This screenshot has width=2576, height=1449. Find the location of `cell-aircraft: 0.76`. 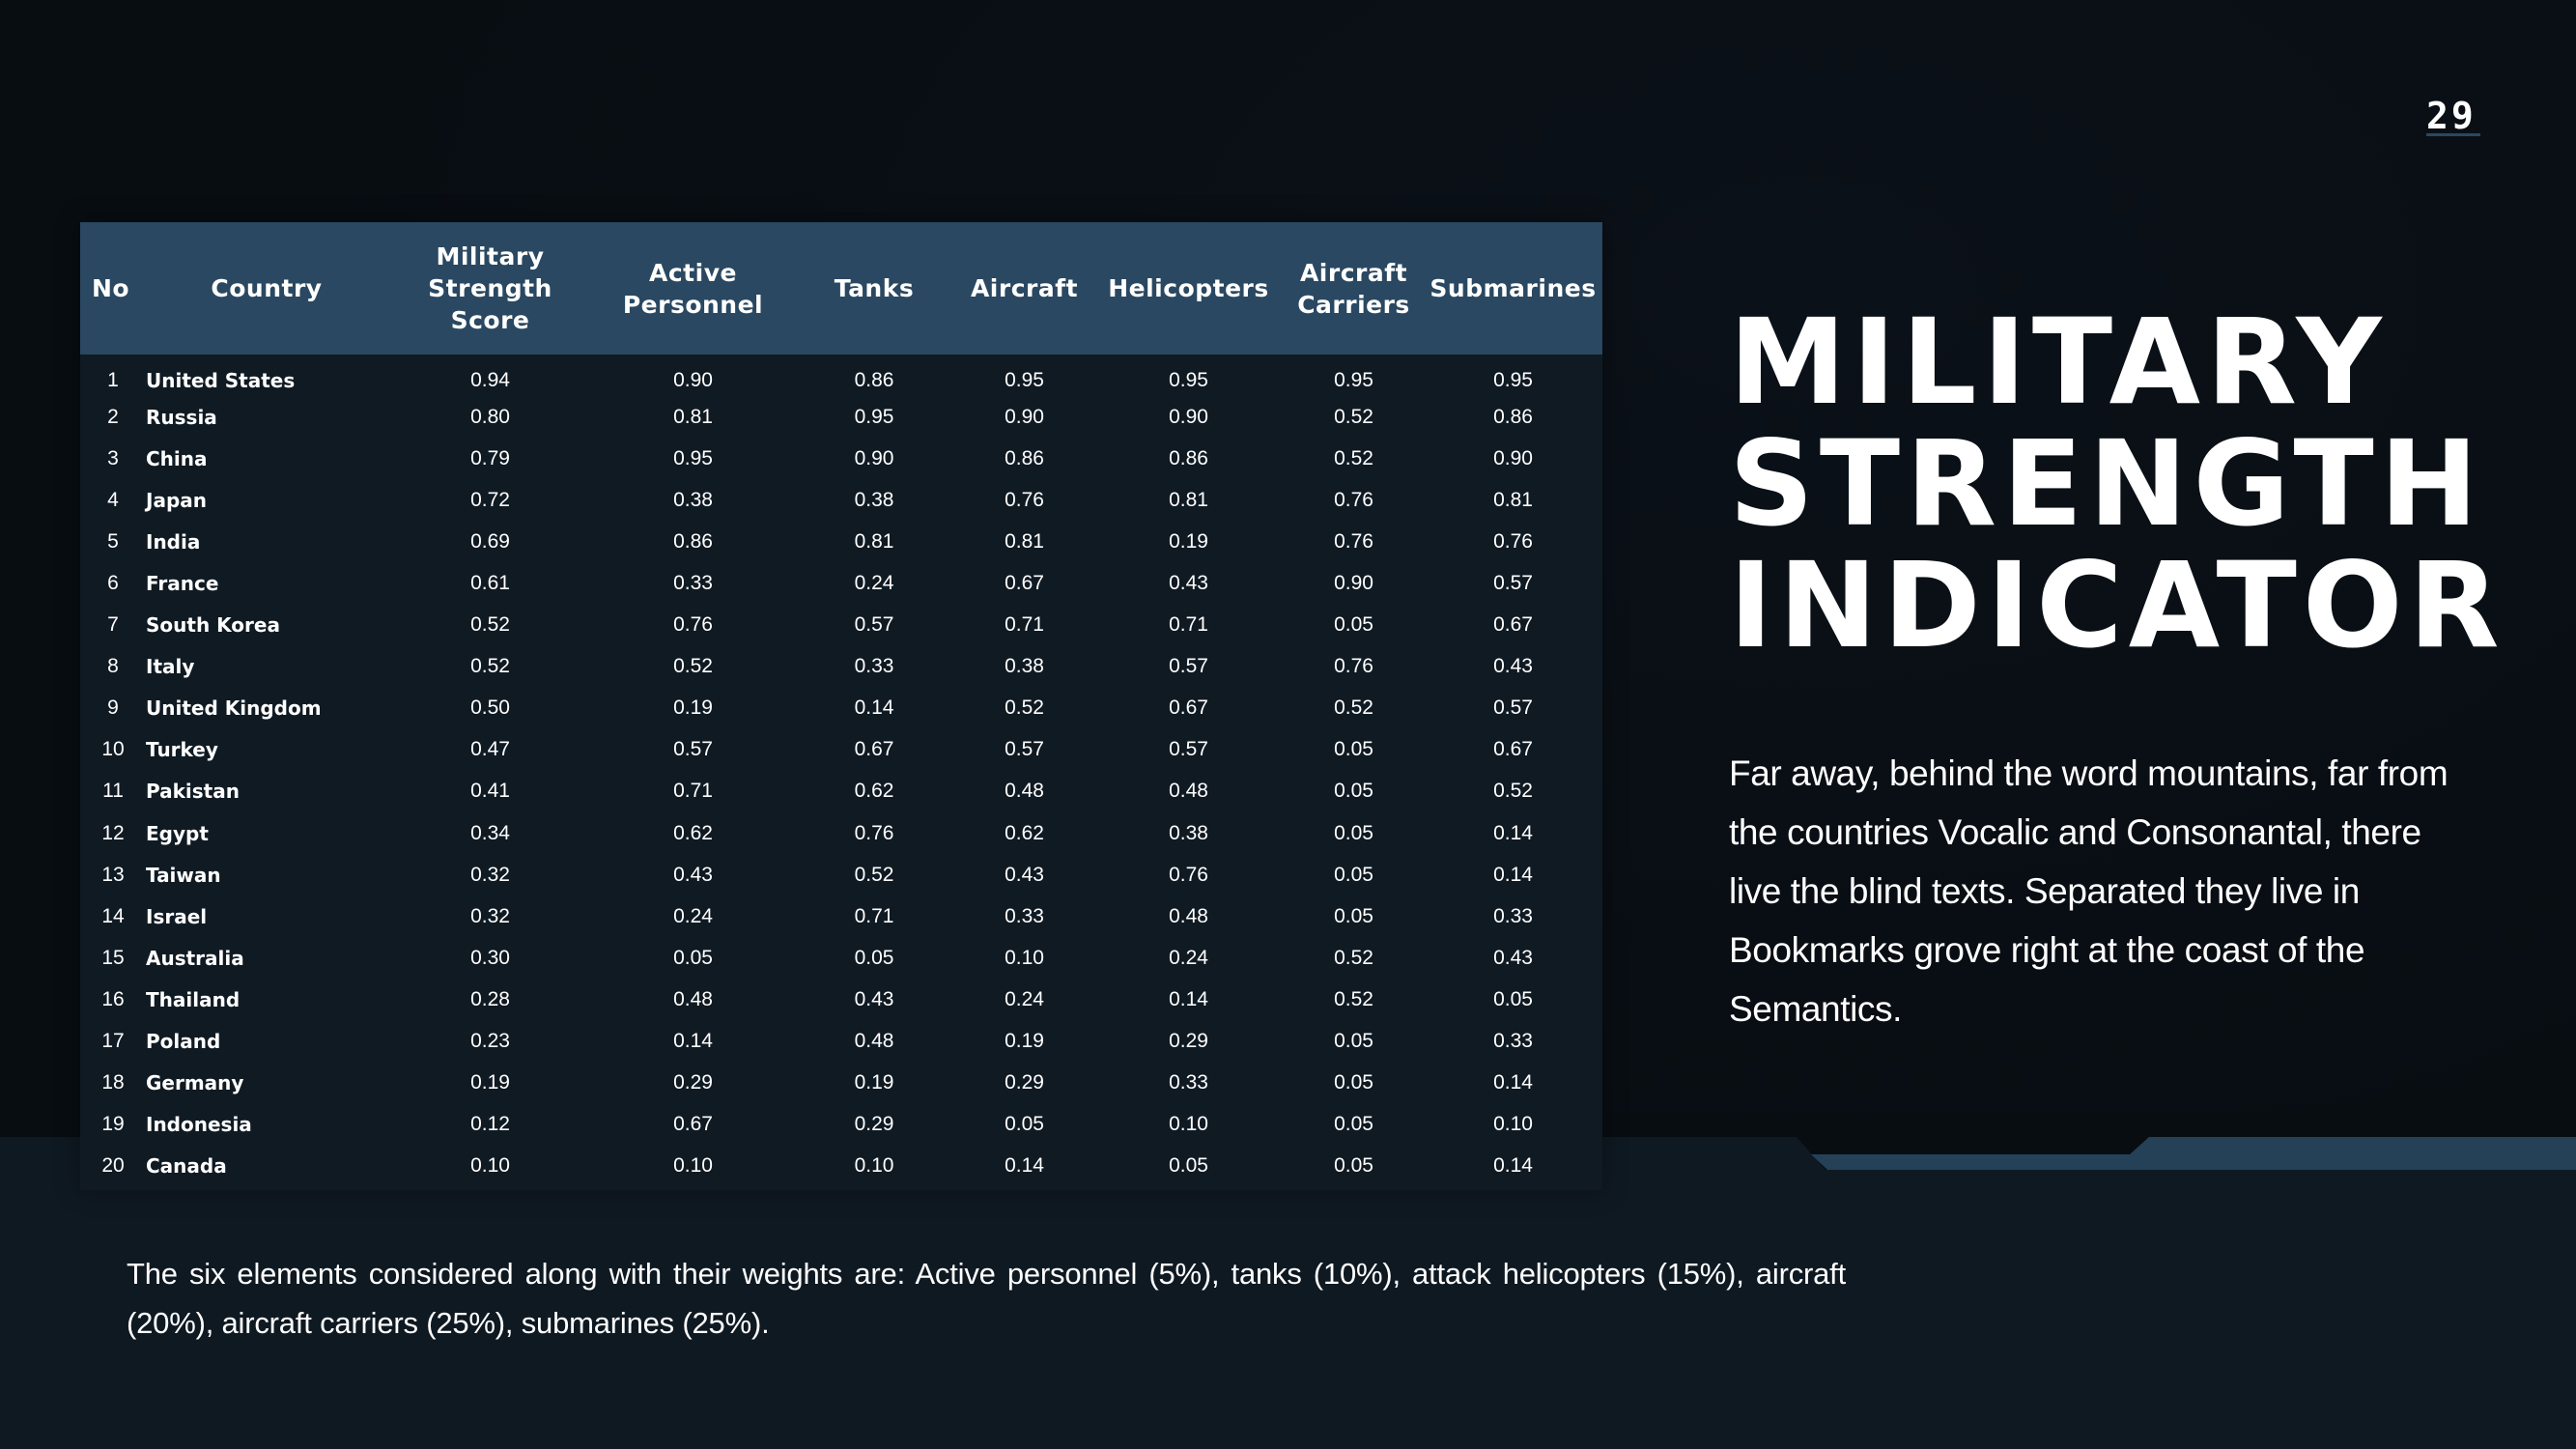

cell-aircraft: 0.76 is located at coordinates (1024, 499).